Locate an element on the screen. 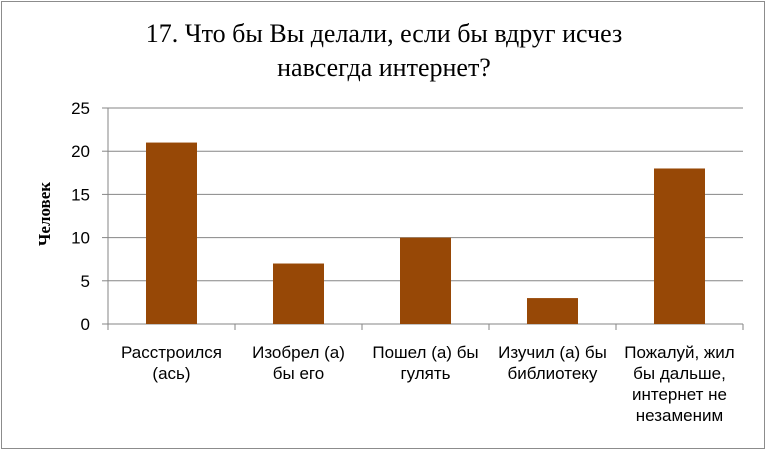  y-axis-label: Человек is located at coordinates (44, 214).